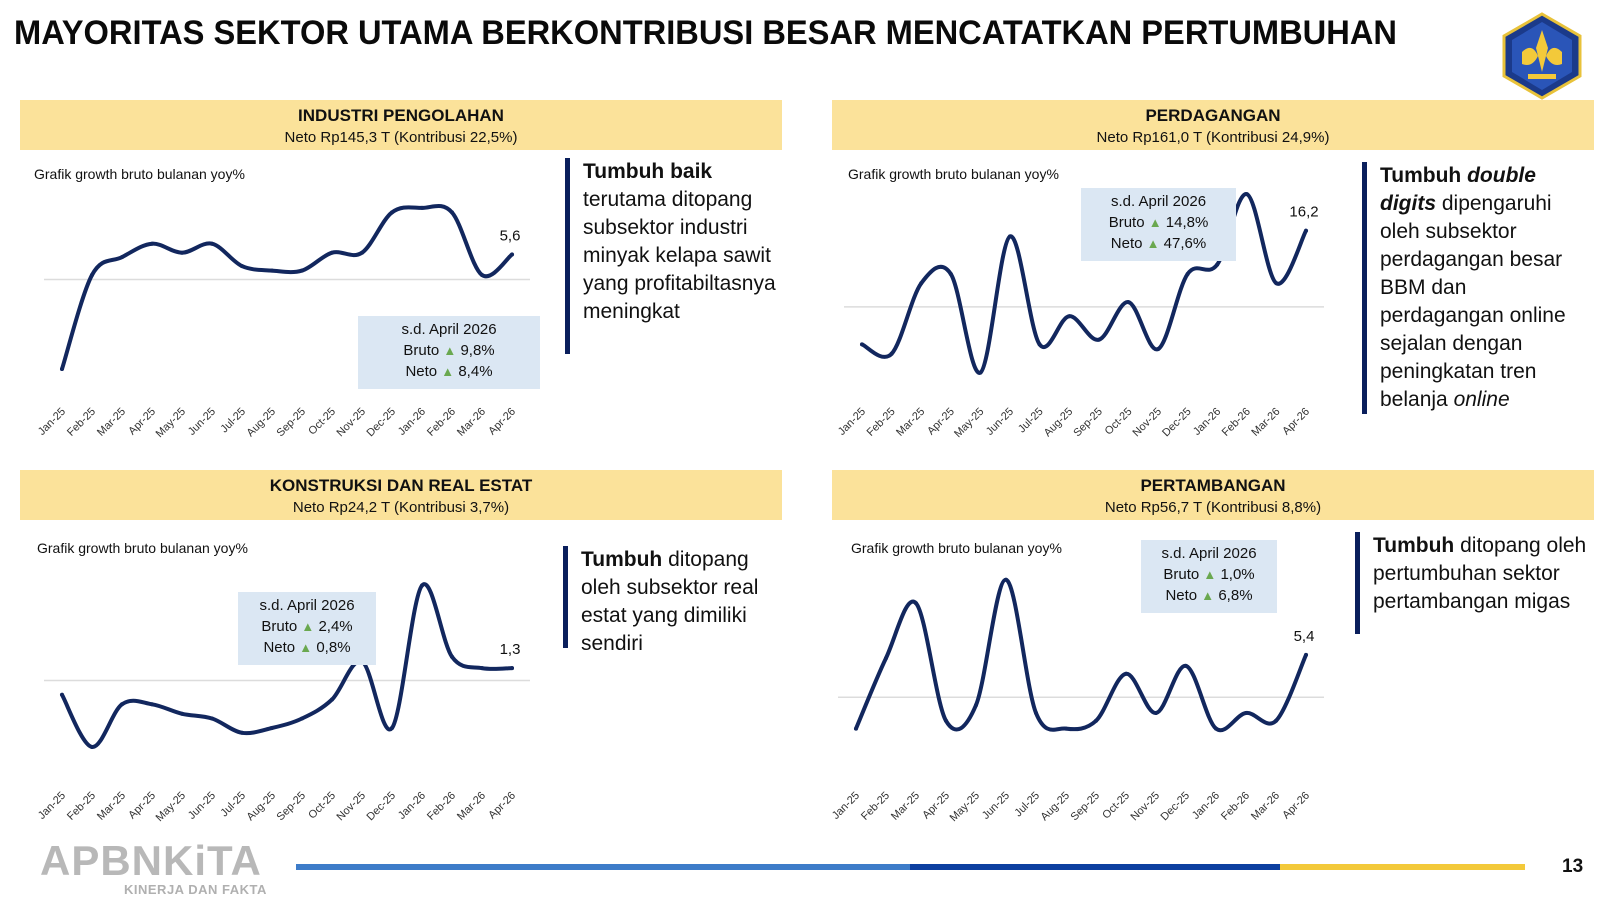 The height and width of the screenshot is (906, 1600). Describe the element at coordinates (1185, 243) in the screenshot. I see `stat-neto-value: 47,6%` at that location.